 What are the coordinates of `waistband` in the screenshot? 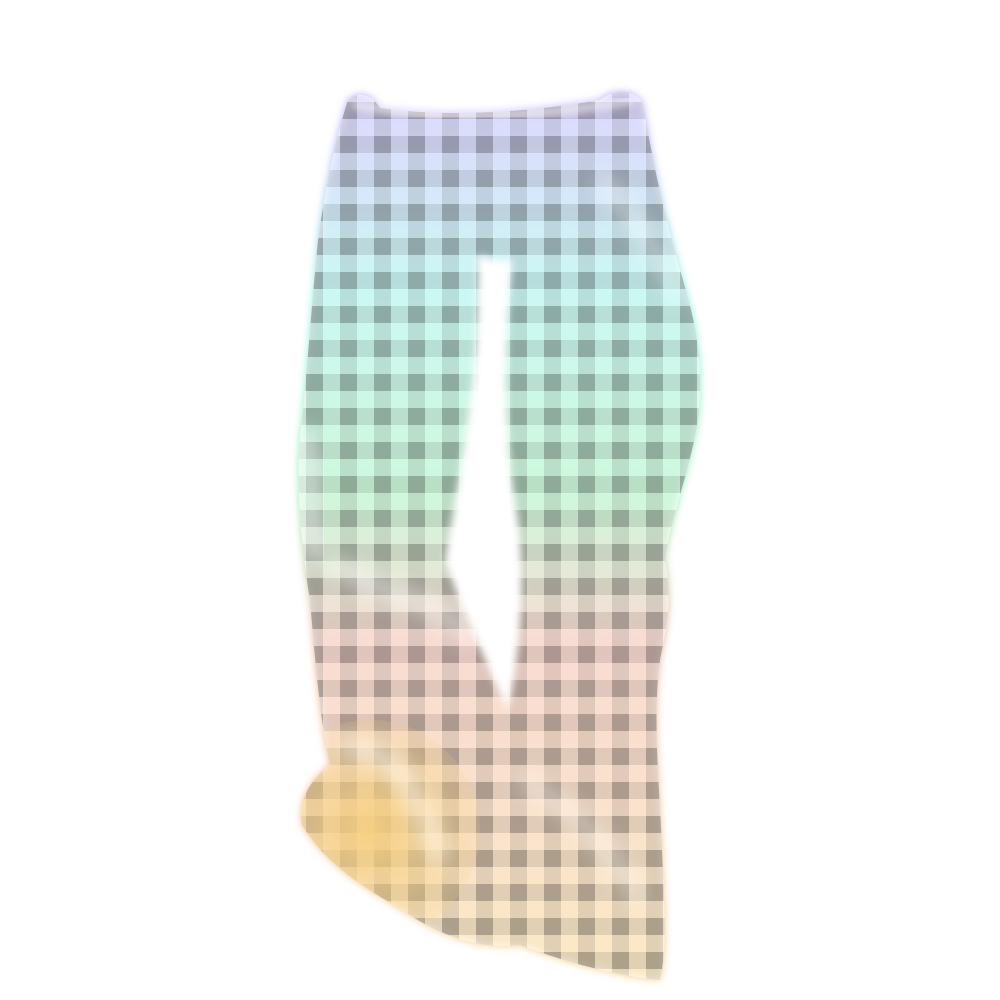 It's located at (493, 108).